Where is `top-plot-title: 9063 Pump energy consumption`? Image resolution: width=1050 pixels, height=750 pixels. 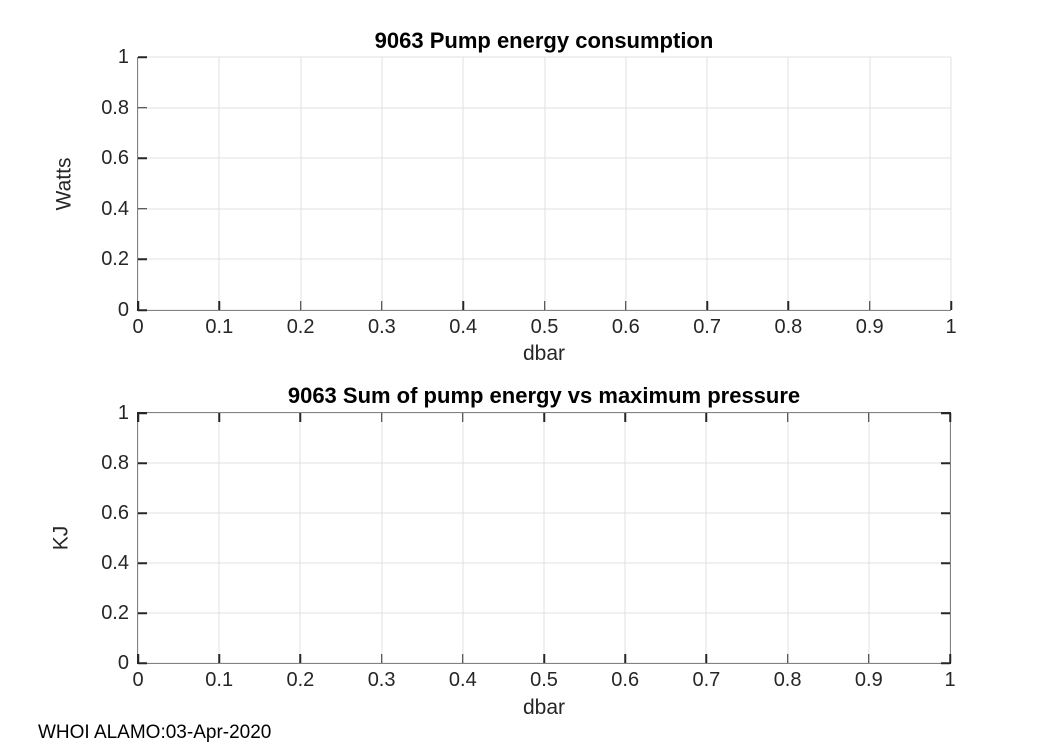
top-plot-title: 9063 Pump energy consumption is located at coordinates (544, 40).